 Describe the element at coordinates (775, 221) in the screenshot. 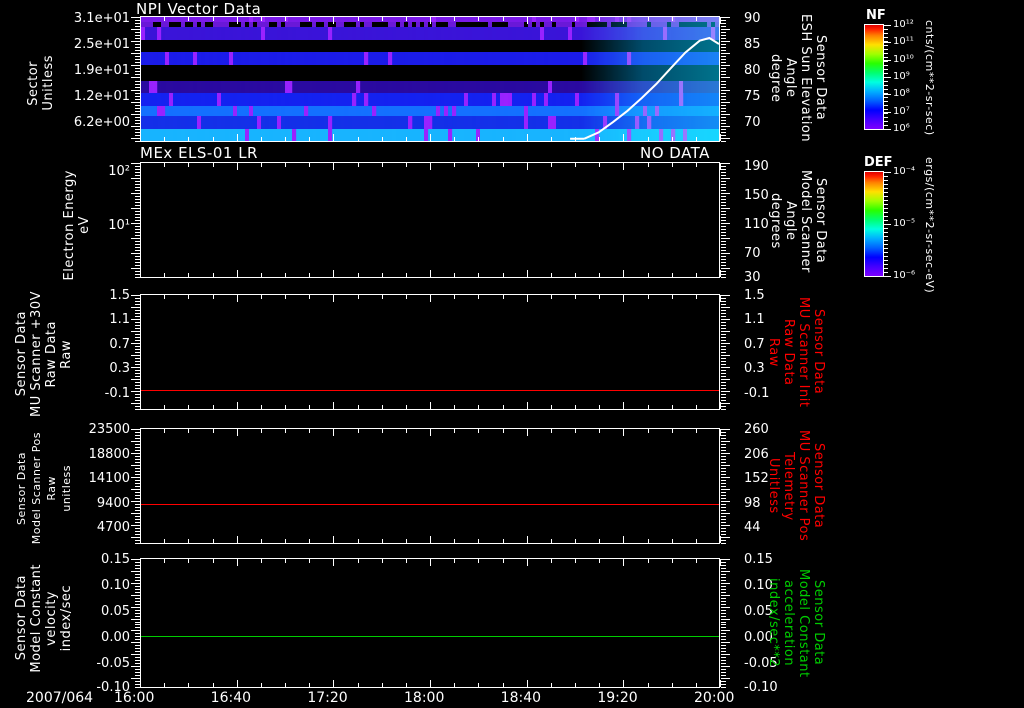

I see `msa-line4: degrees` at that location.